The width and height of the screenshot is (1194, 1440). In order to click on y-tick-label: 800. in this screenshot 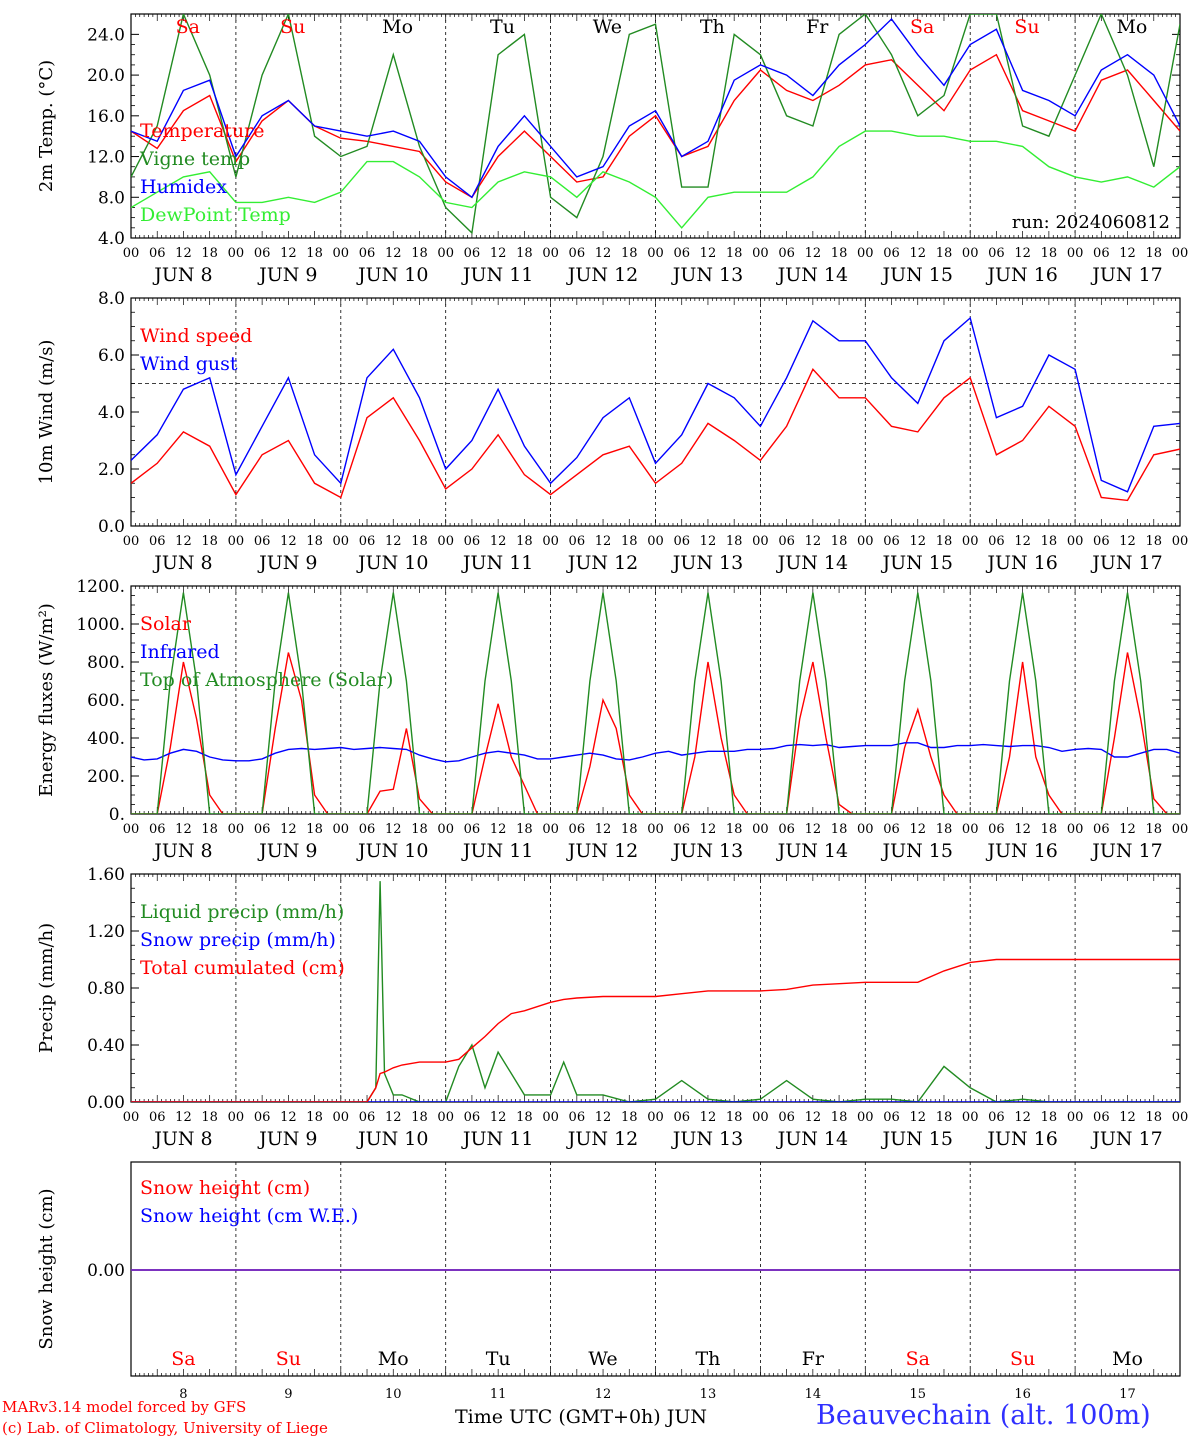, I will do `click(106, 663)`.